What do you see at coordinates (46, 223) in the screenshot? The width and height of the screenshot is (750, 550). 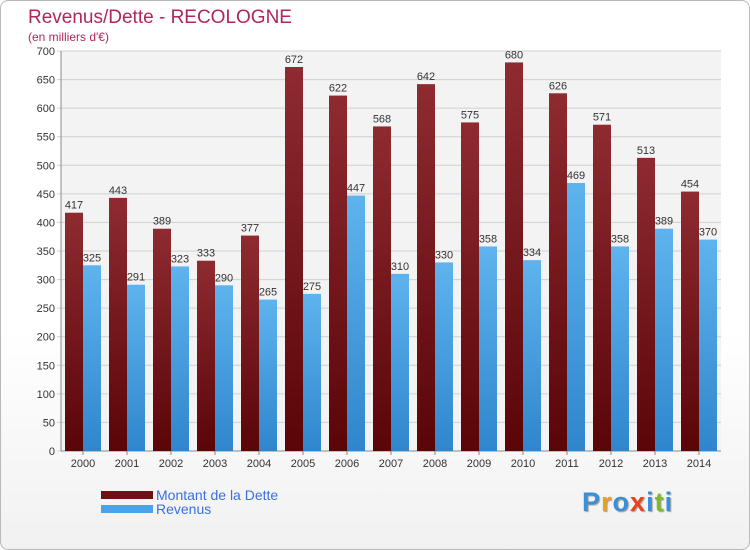 I see `y-tick-label: 400` at bounding box center [46, 223].